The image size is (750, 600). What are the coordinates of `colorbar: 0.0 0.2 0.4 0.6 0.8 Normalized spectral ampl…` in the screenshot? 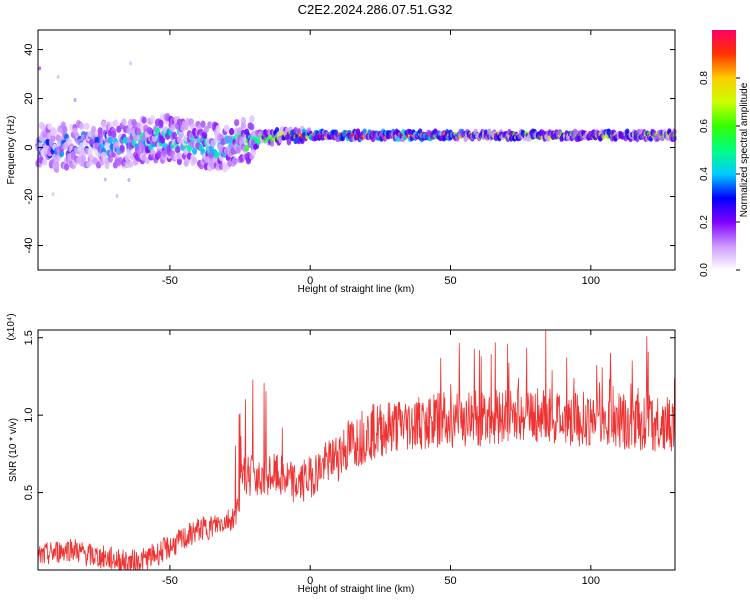 It's located at (724, 153).